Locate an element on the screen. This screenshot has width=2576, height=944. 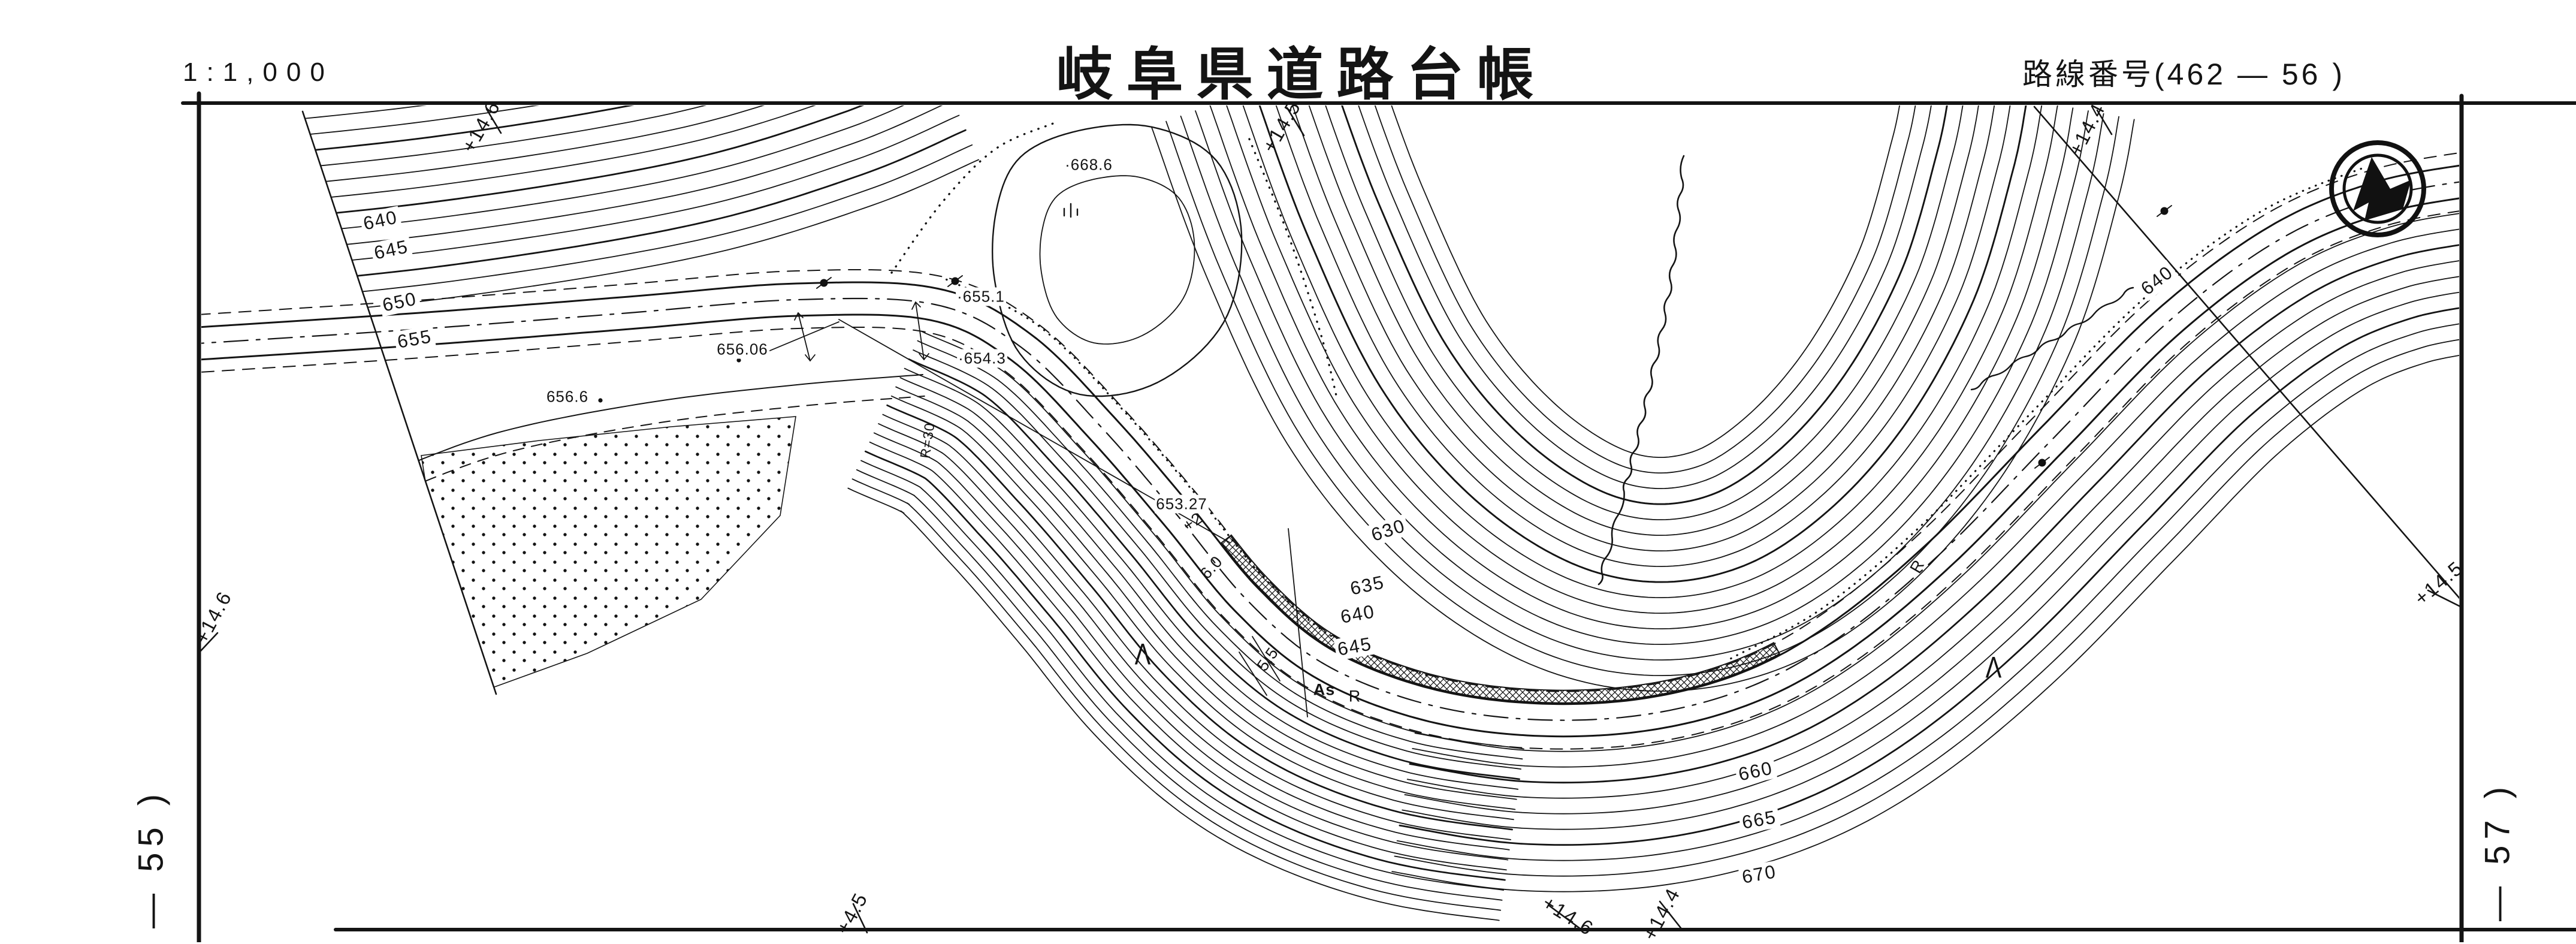
spot-elevation-label: ·668.6 is located at coordinates (1089, 164).